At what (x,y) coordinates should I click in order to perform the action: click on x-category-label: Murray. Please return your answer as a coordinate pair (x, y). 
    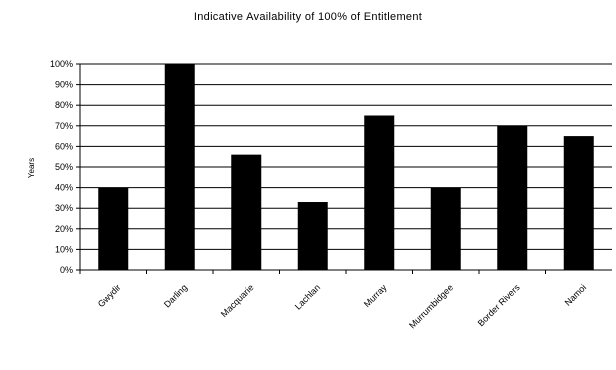
    Looking at the image, I should click on (375, 295).